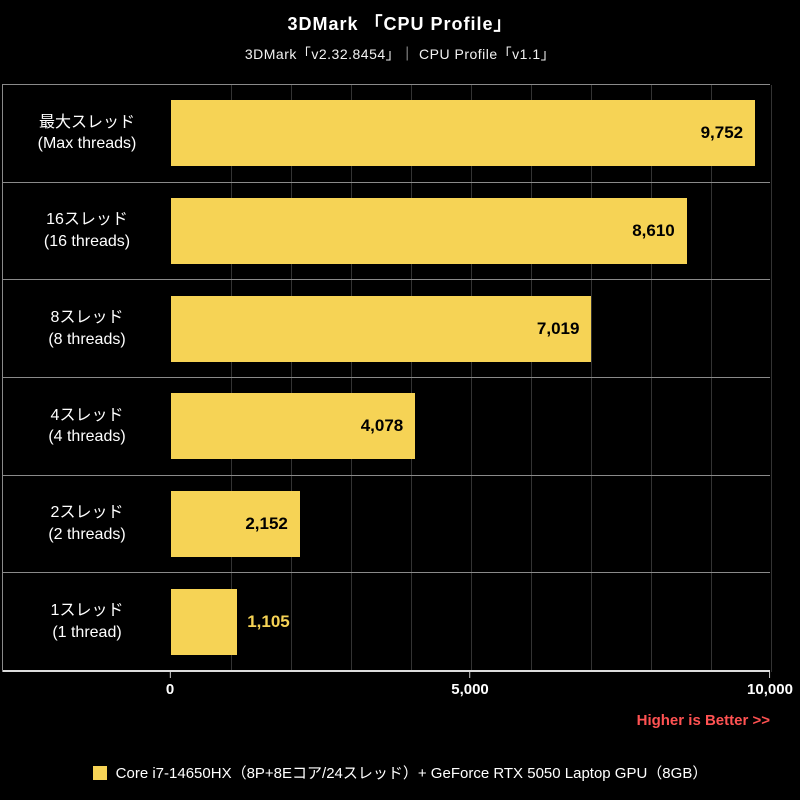 The height and width of the screenshot is (800, 800). I want to click on category-label-en: (8 threads), so click(87, 339).